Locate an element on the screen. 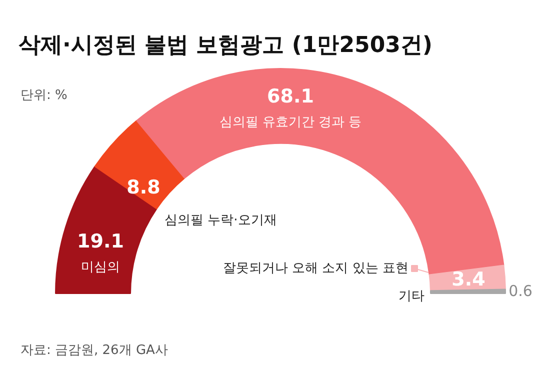 This screenshot has width=559, height=388. chart-title: 삭제·시정된 불법 보험광고 (1만2503건) is located at coordinates (225, 45).